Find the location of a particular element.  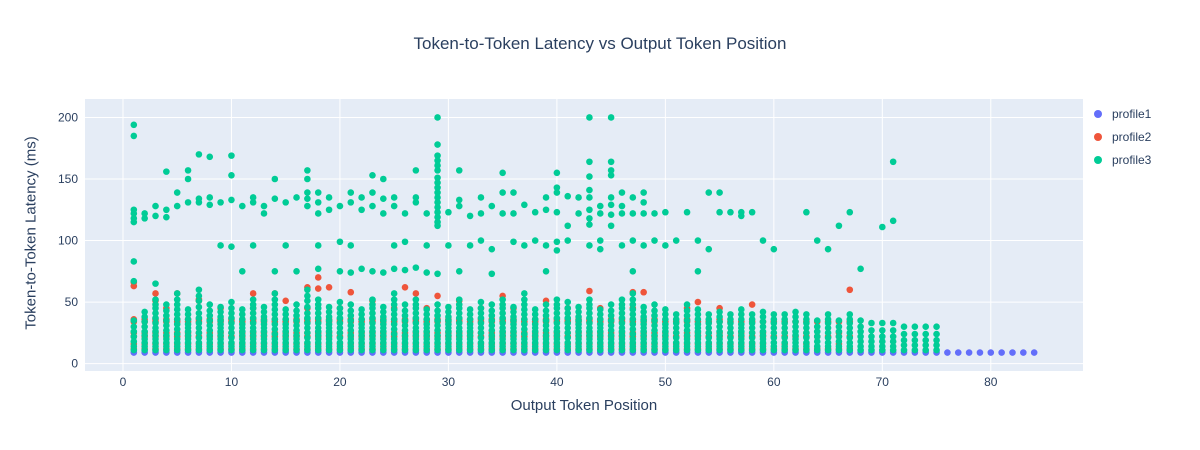

x-tick-label: 0 is located at coordinates (123, 382).